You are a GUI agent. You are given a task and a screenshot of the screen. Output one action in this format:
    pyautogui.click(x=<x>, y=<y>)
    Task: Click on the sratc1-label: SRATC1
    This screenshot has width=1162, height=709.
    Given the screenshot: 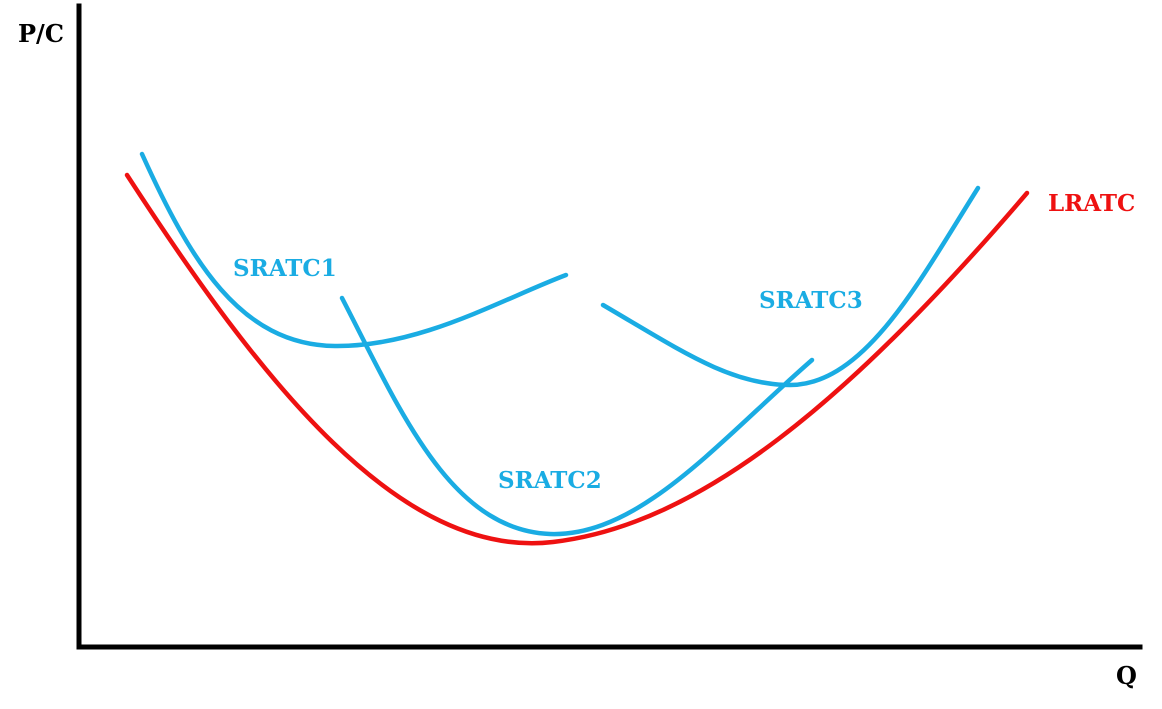 What is the action you would take?
    pyautogui.click(x=285, y=268)
    